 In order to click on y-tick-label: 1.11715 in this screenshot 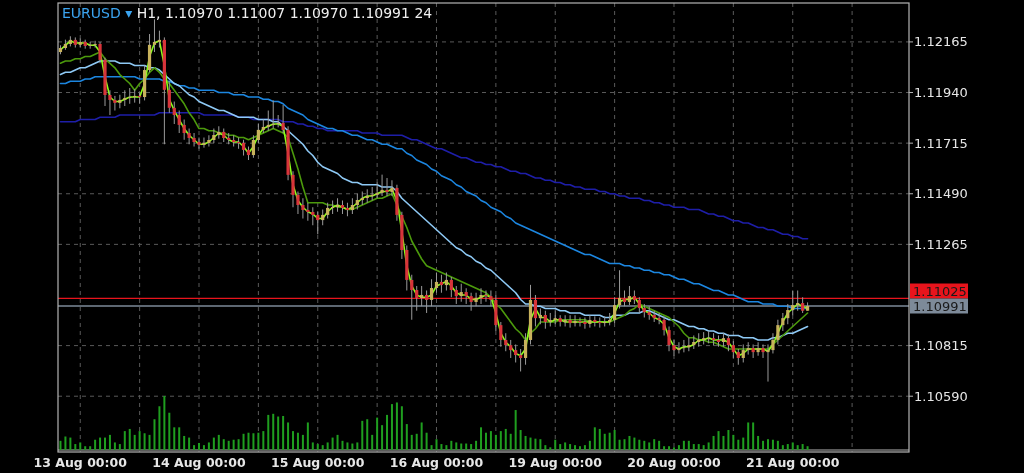, I will do `click(941, 143)`.